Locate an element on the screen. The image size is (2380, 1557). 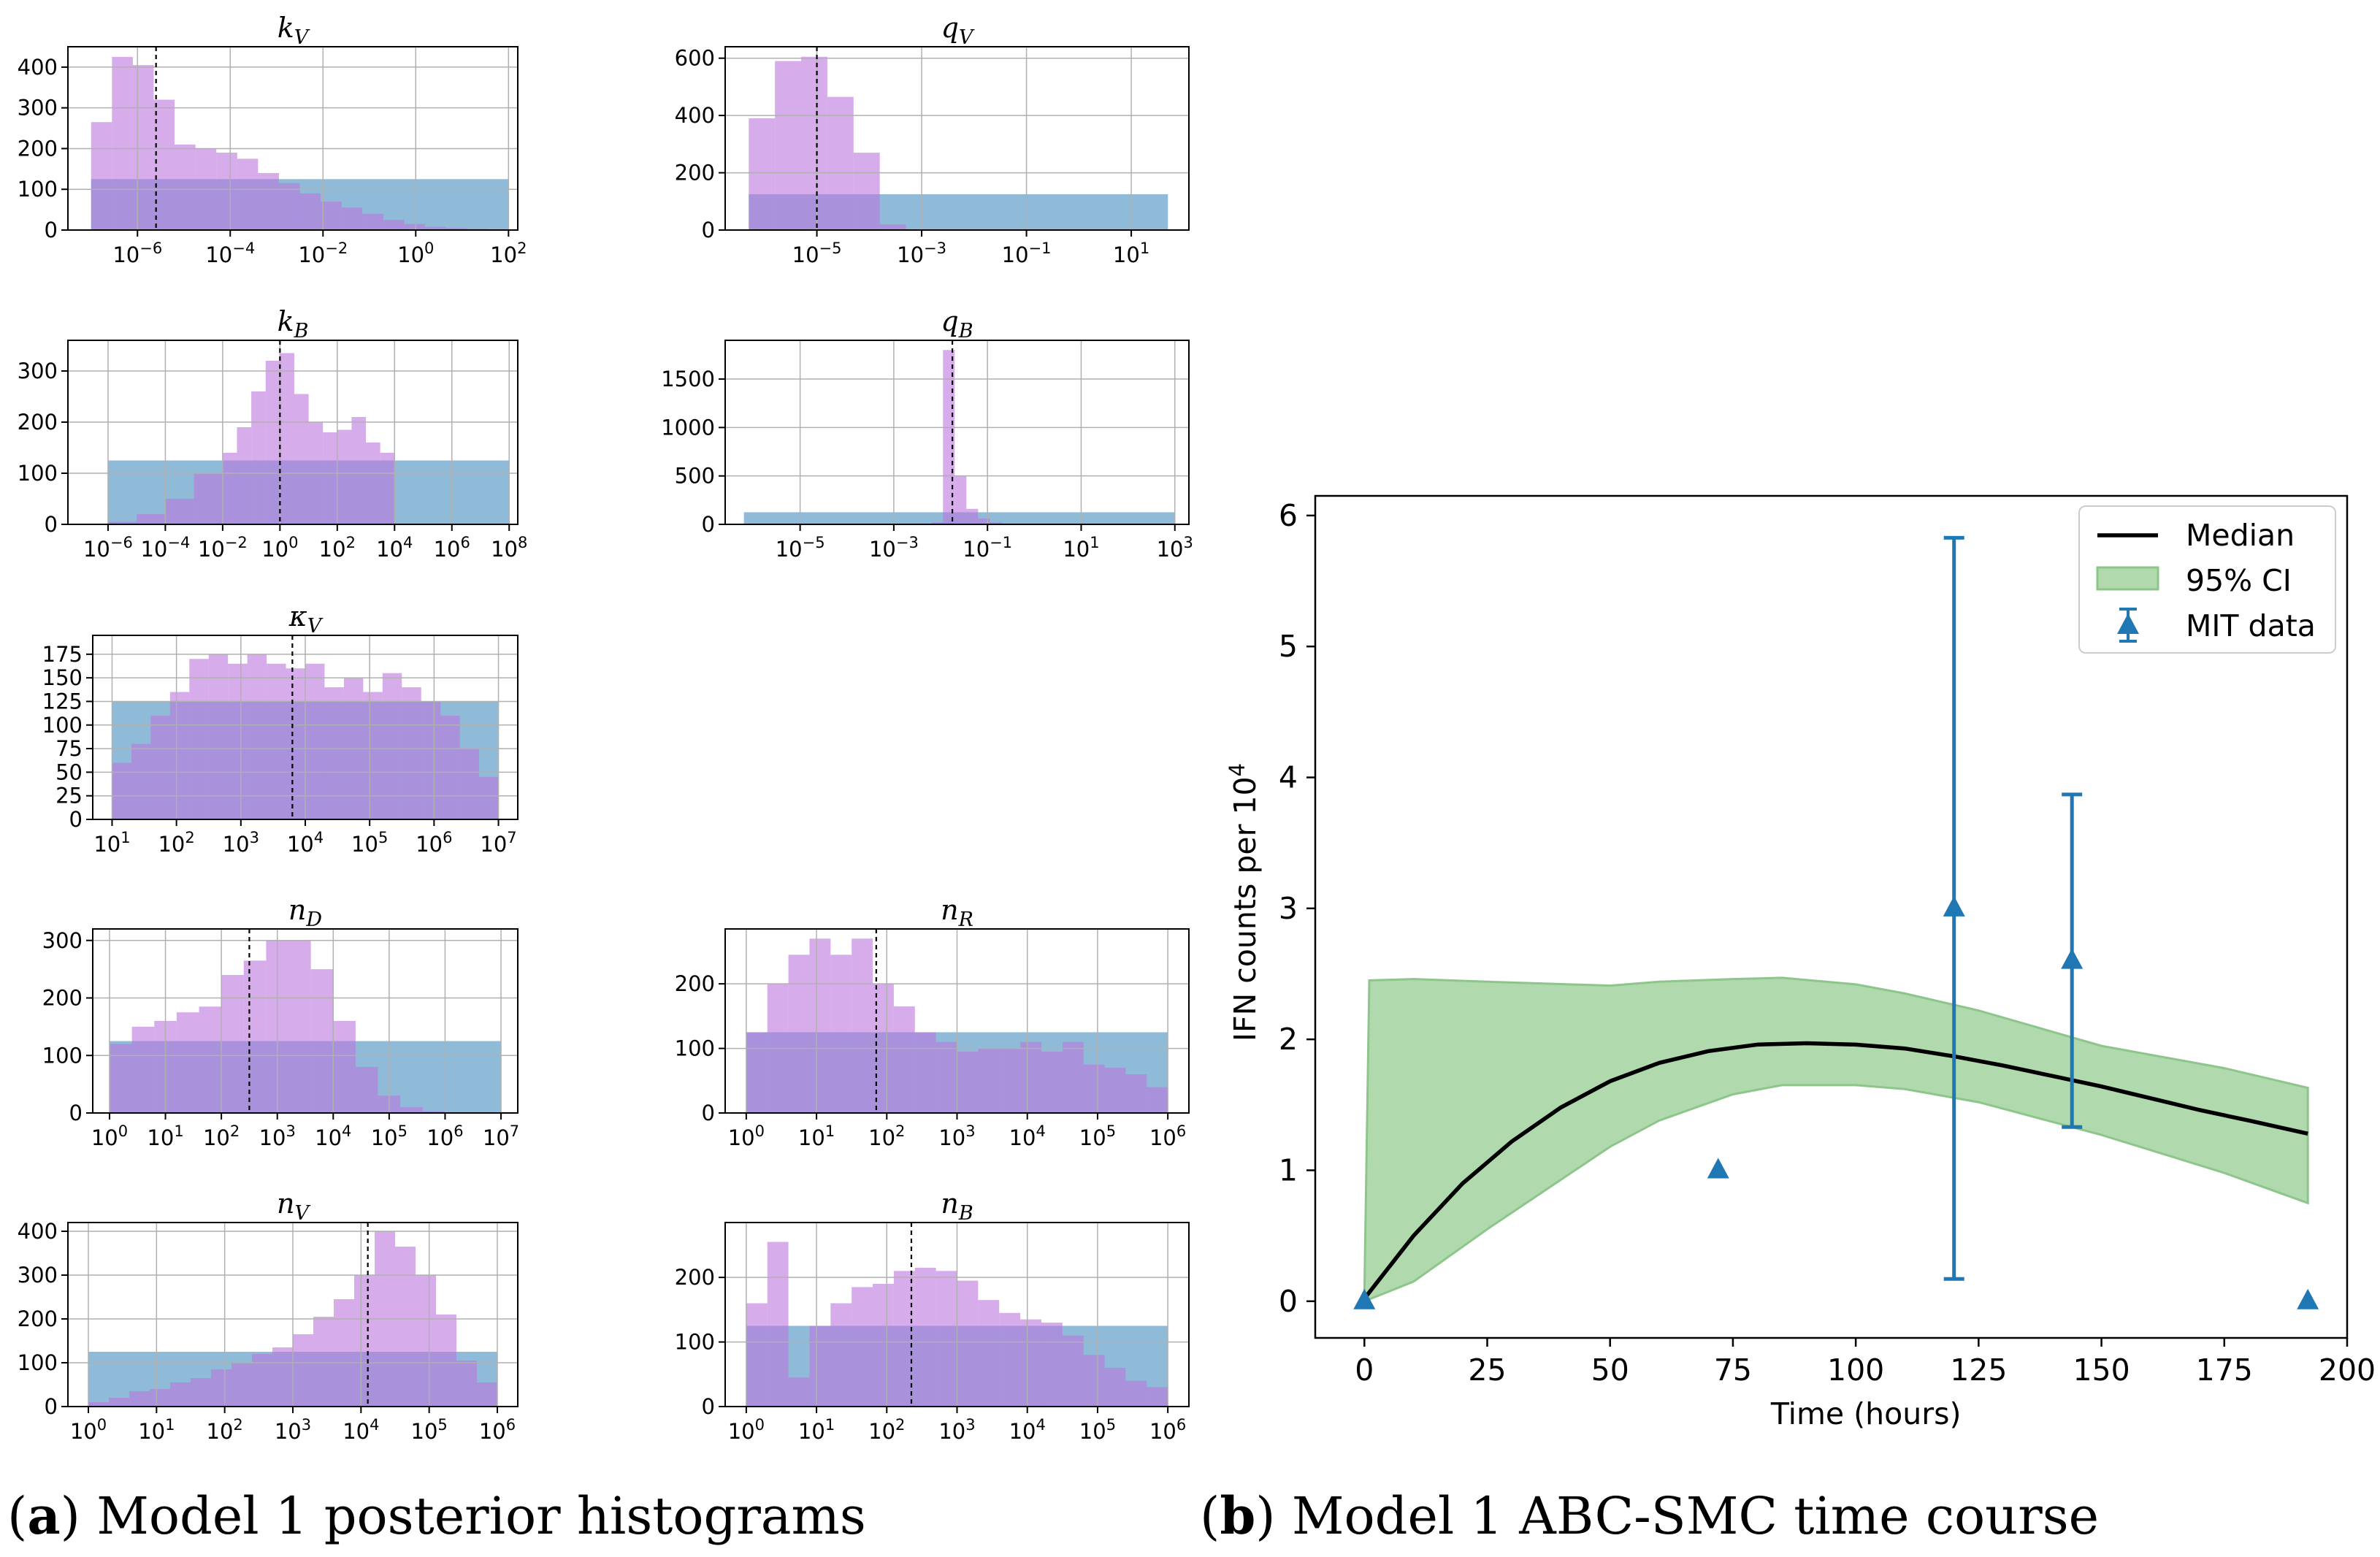
x-tick-label: 10³ is located at coordinates (1175, 548).